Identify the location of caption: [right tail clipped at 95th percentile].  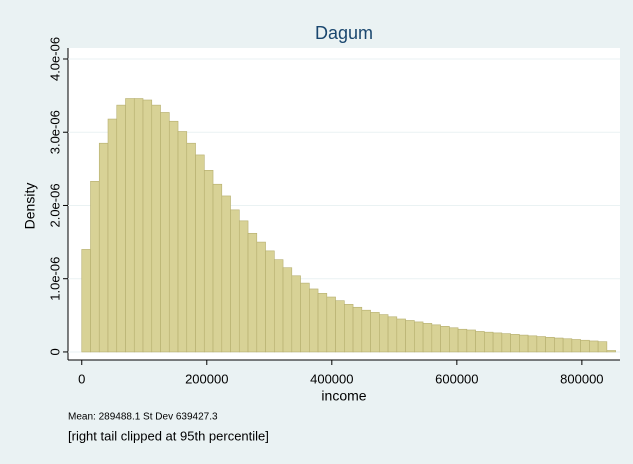
(168, 435).